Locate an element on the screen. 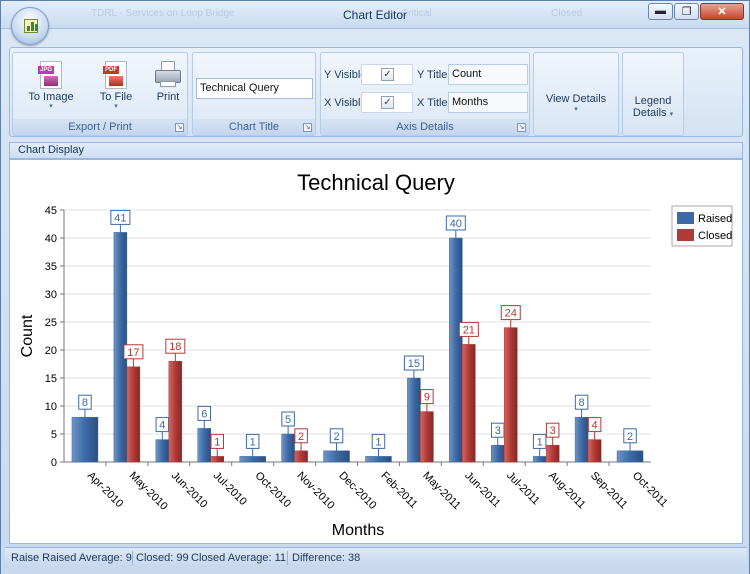  close-button: ✕ is located at coordinates (722, 11).